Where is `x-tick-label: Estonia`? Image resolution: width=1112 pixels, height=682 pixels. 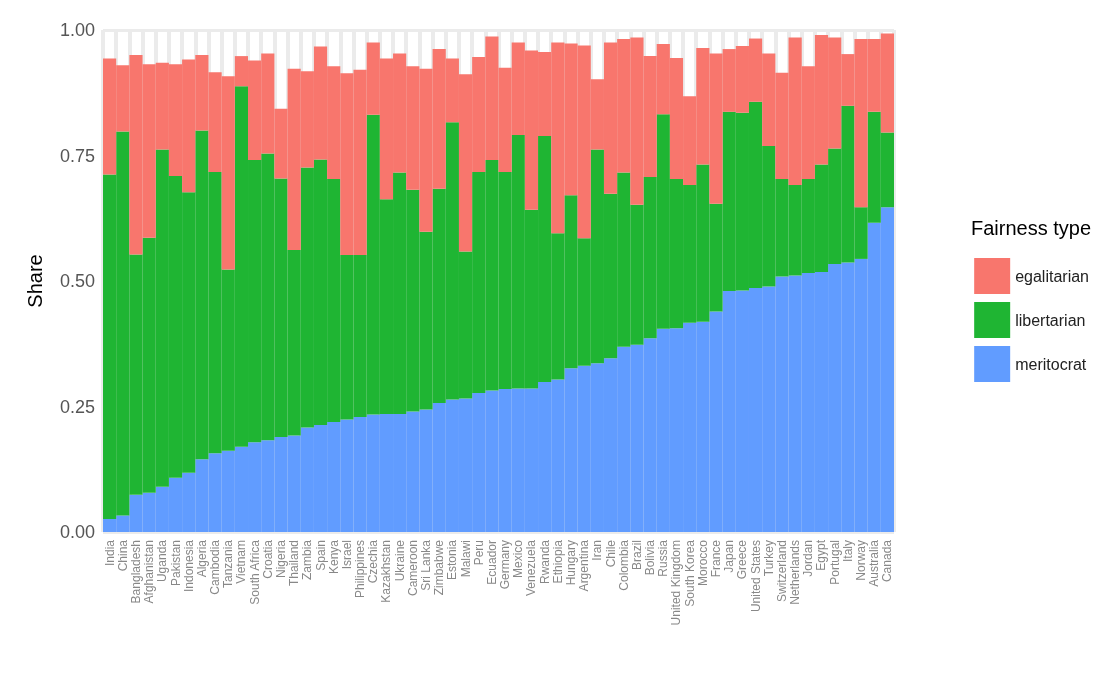 x-tick-label: Estonia is located at coordinates (452, 560).